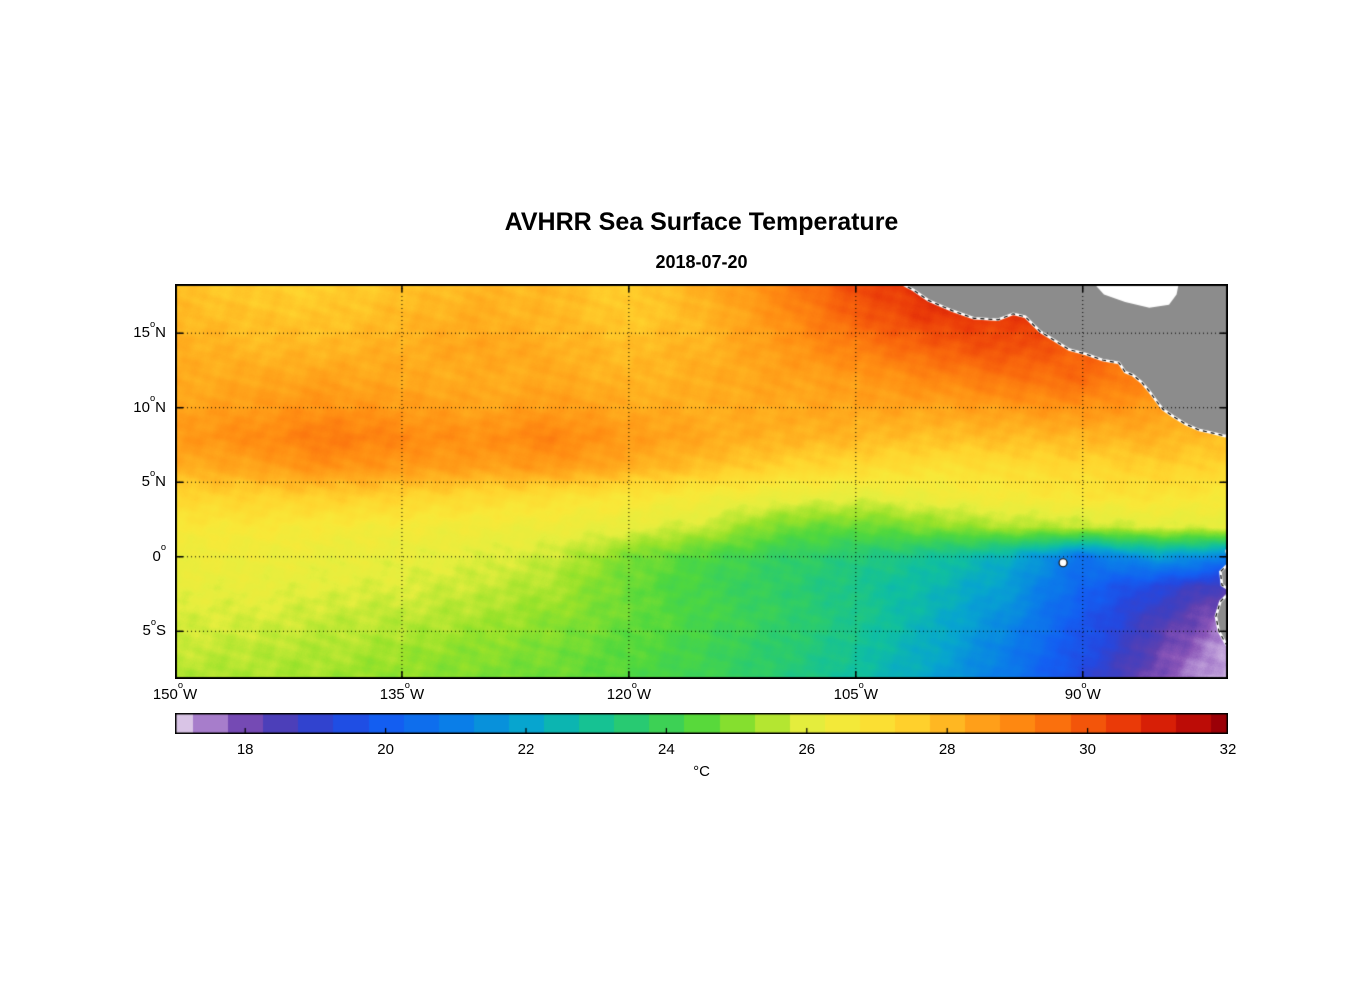  What do you see at coordinates (385, 749) in the screenshot?
I see `colorbar-tick-label: 20` at bounding box center [385, 749].